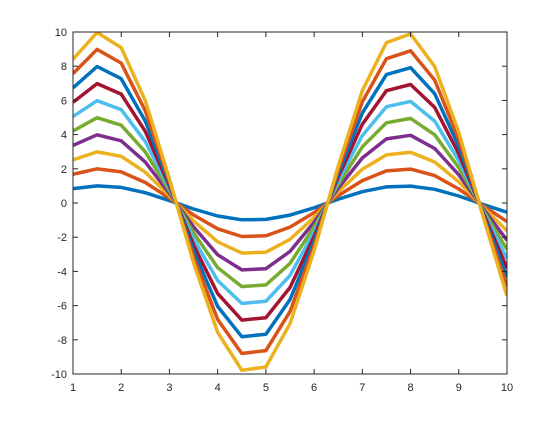  Describe the element at coordinates (169, 388) in the screenshot. I see `x-tick-label: 3` at that location.